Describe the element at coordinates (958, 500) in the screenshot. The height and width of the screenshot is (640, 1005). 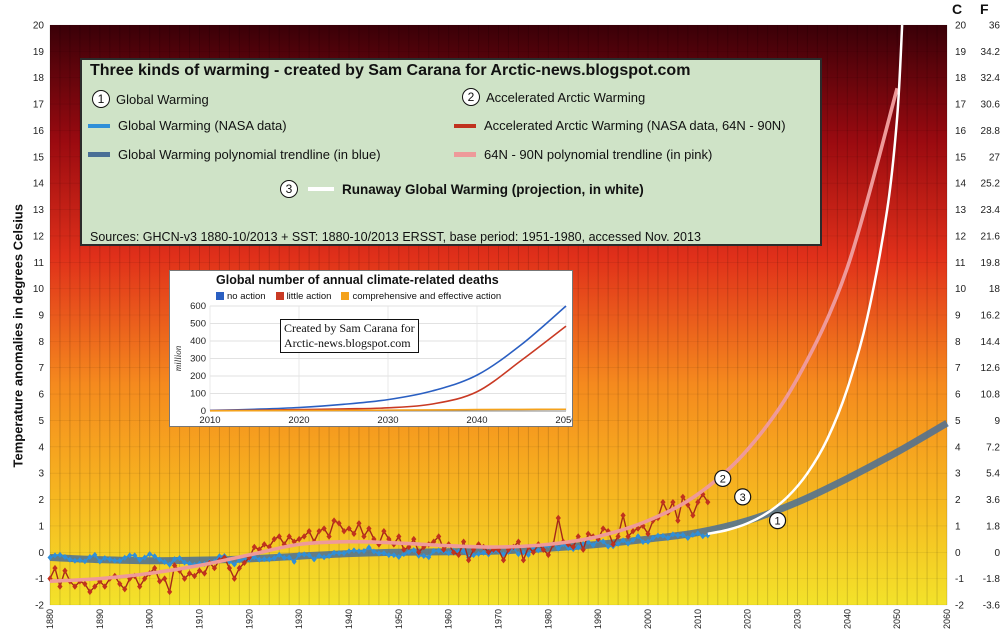
I see `right-y-tick-c: 2` at that location.